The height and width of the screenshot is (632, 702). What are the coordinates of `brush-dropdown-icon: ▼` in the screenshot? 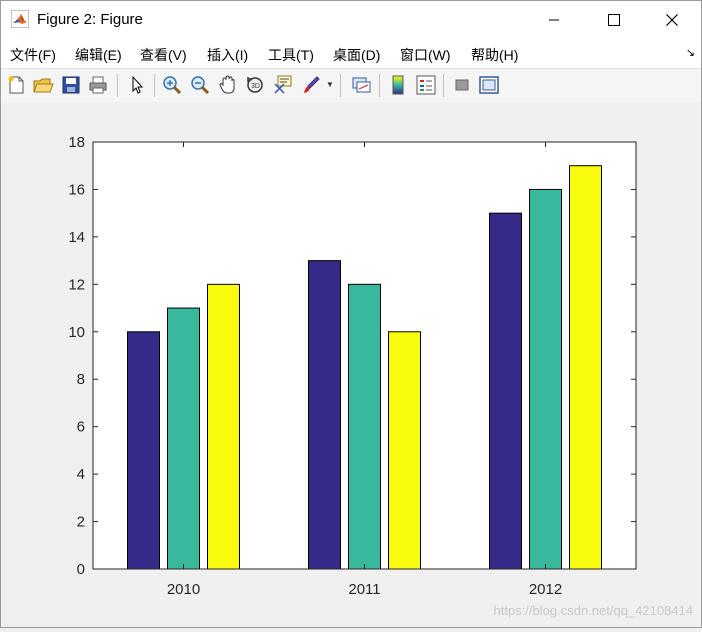 It's located at (330, 84).